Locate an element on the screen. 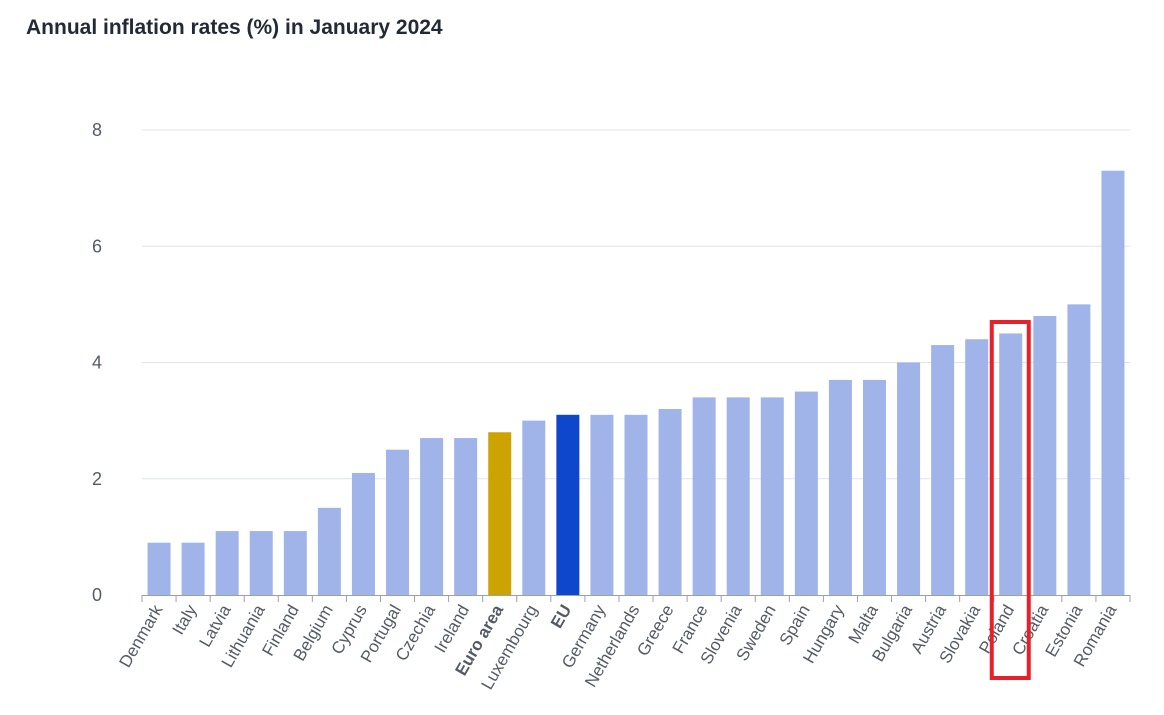 This screenshot has width=1164, height=715. bar-malta is located at coordinates (874, 487).